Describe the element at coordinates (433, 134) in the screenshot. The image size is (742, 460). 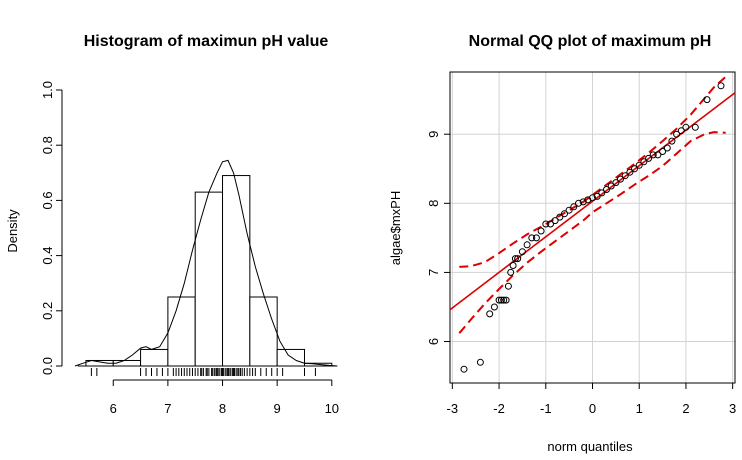
I see `qq-y-tick-label: 9` at that location.